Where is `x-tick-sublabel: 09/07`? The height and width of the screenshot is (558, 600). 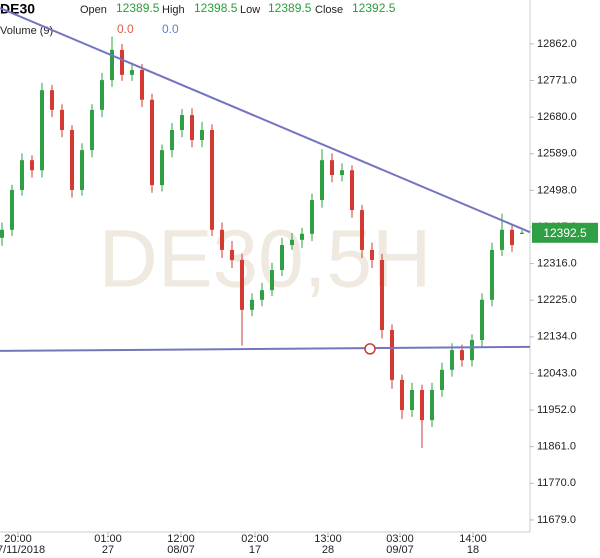
x-tick-sublabel: 09/07 is located at coordinates (400, 550).